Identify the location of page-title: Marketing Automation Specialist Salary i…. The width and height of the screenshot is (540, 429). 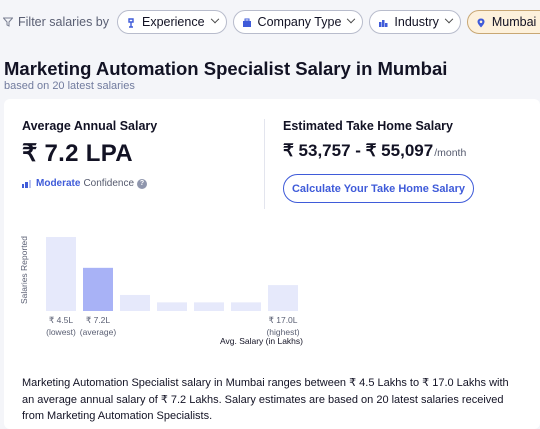
(226, 68).